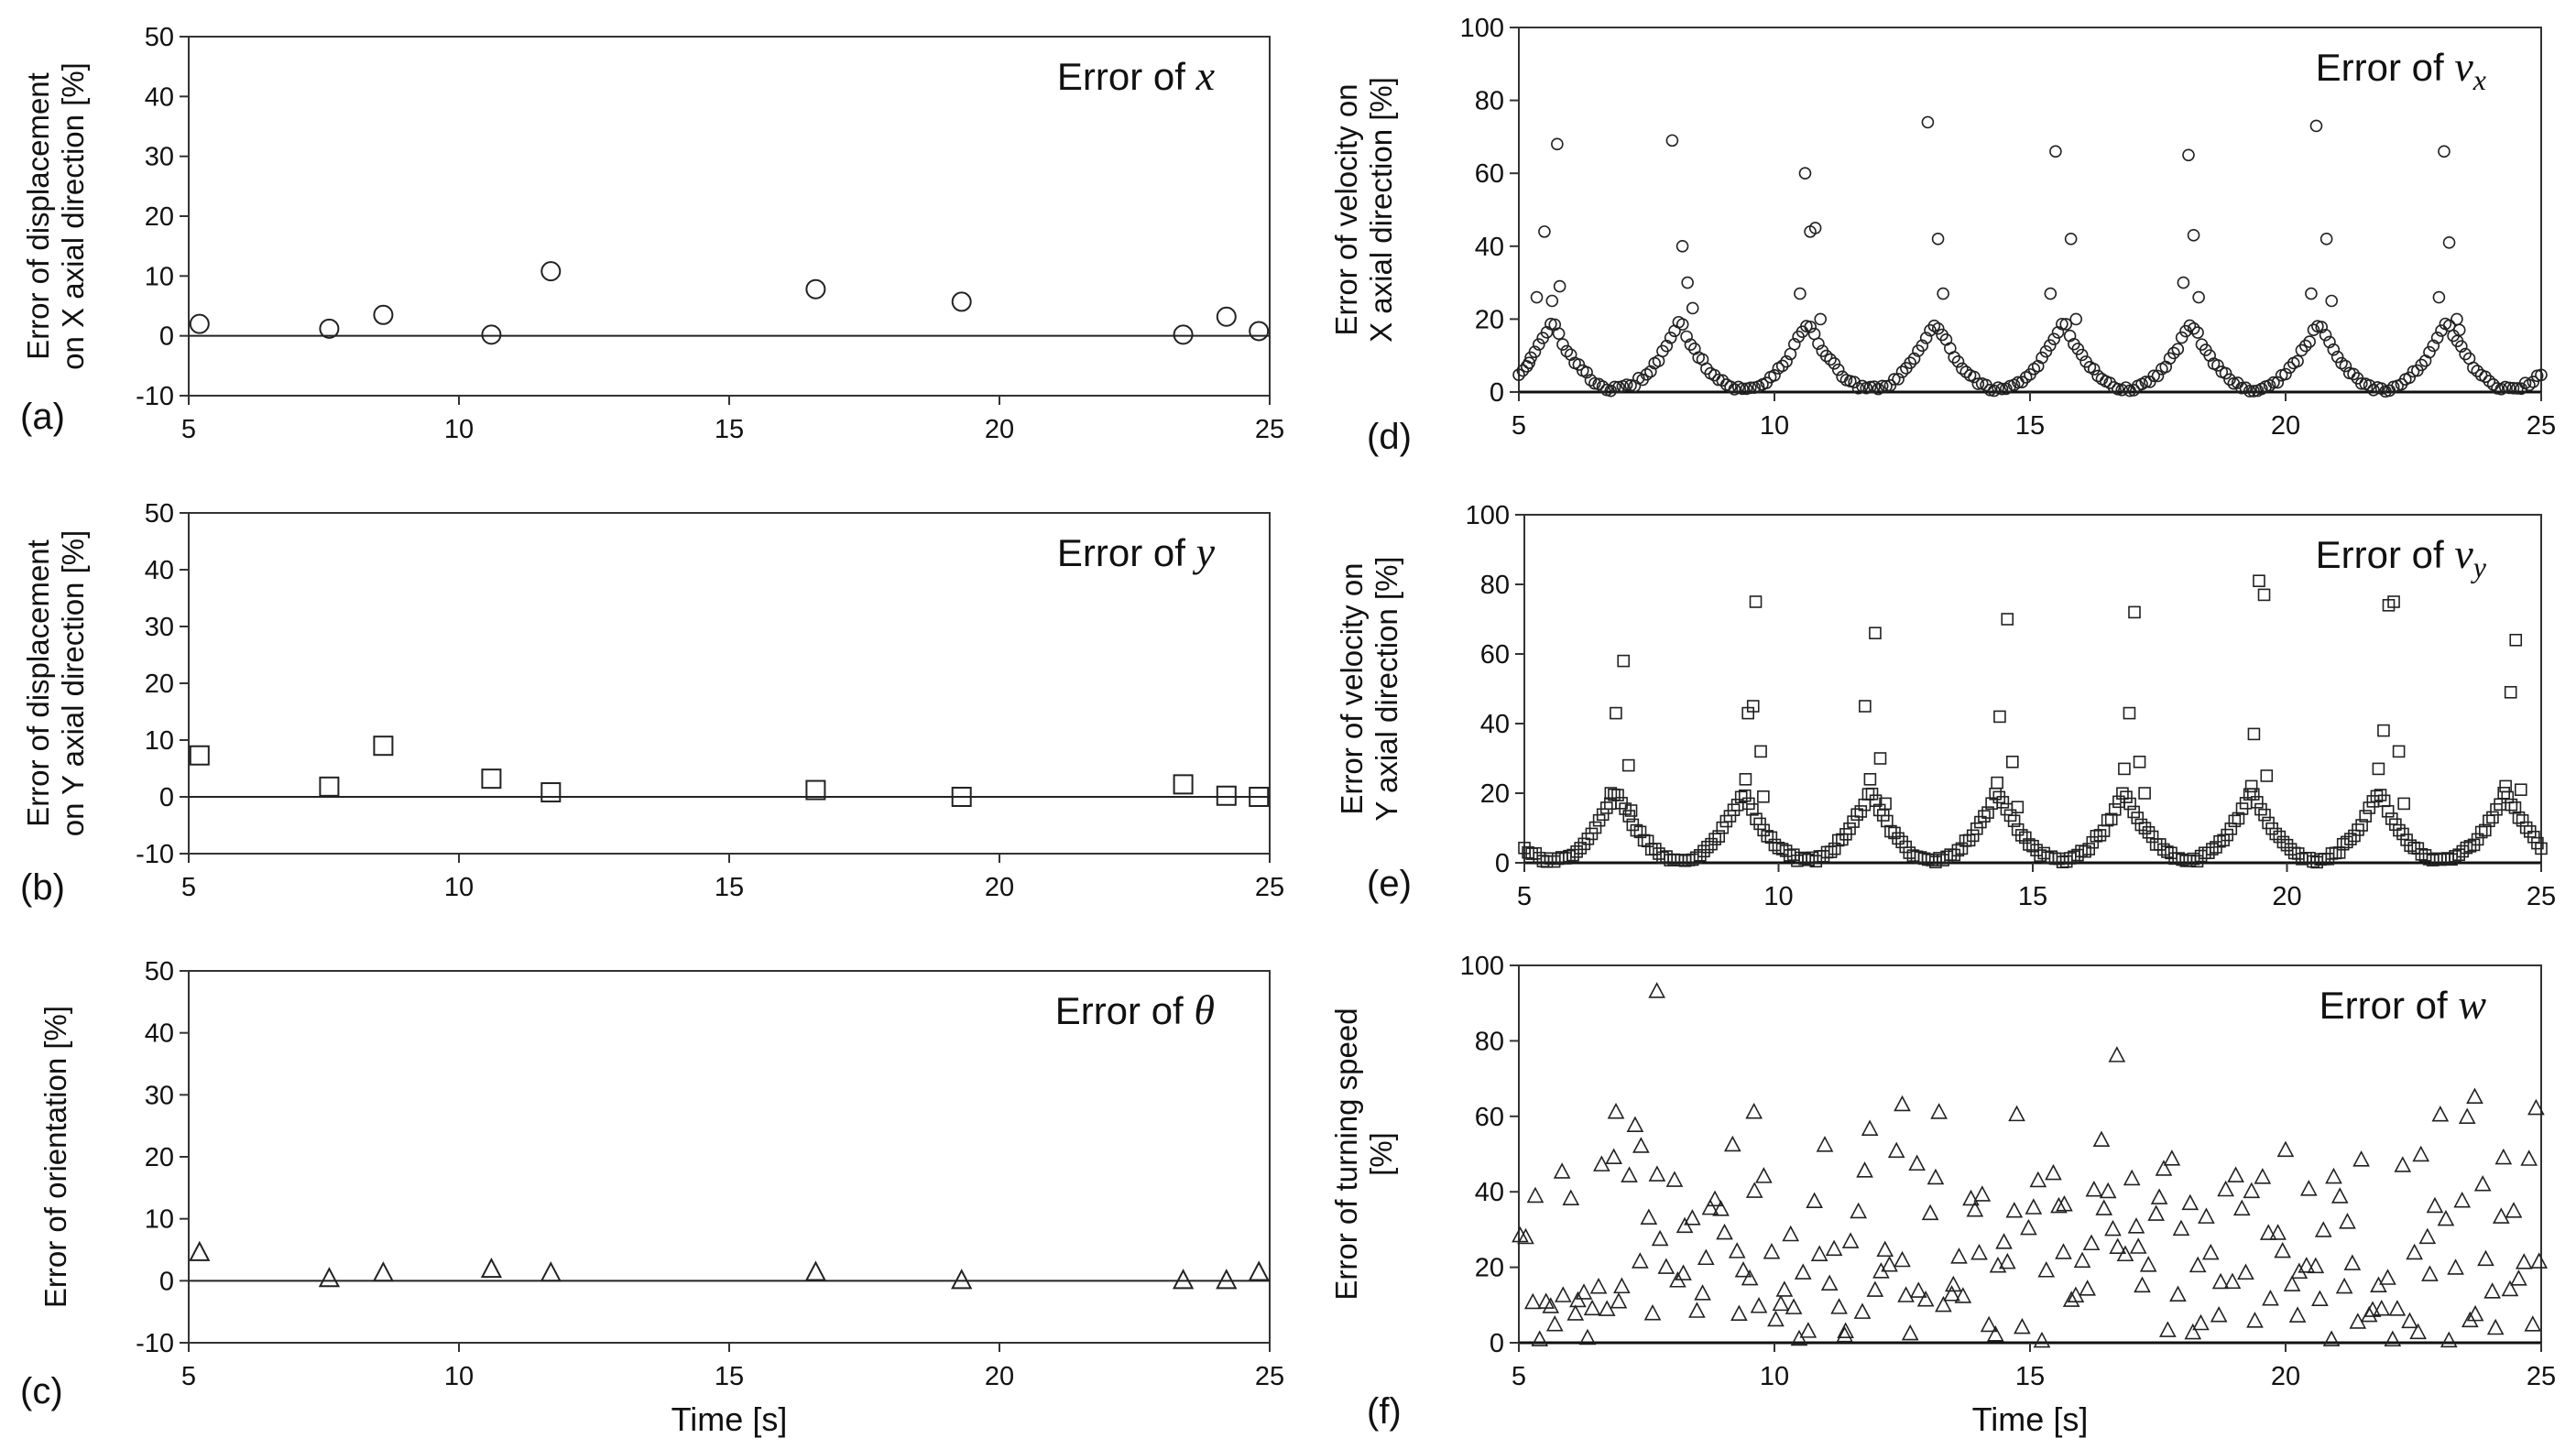 The height and width of the screenshot is (1449, 2576). What do you see at coordinates (459, 887) in the screenshot?
I see `x-tick-label: 10` at bounding box center [459, 887].